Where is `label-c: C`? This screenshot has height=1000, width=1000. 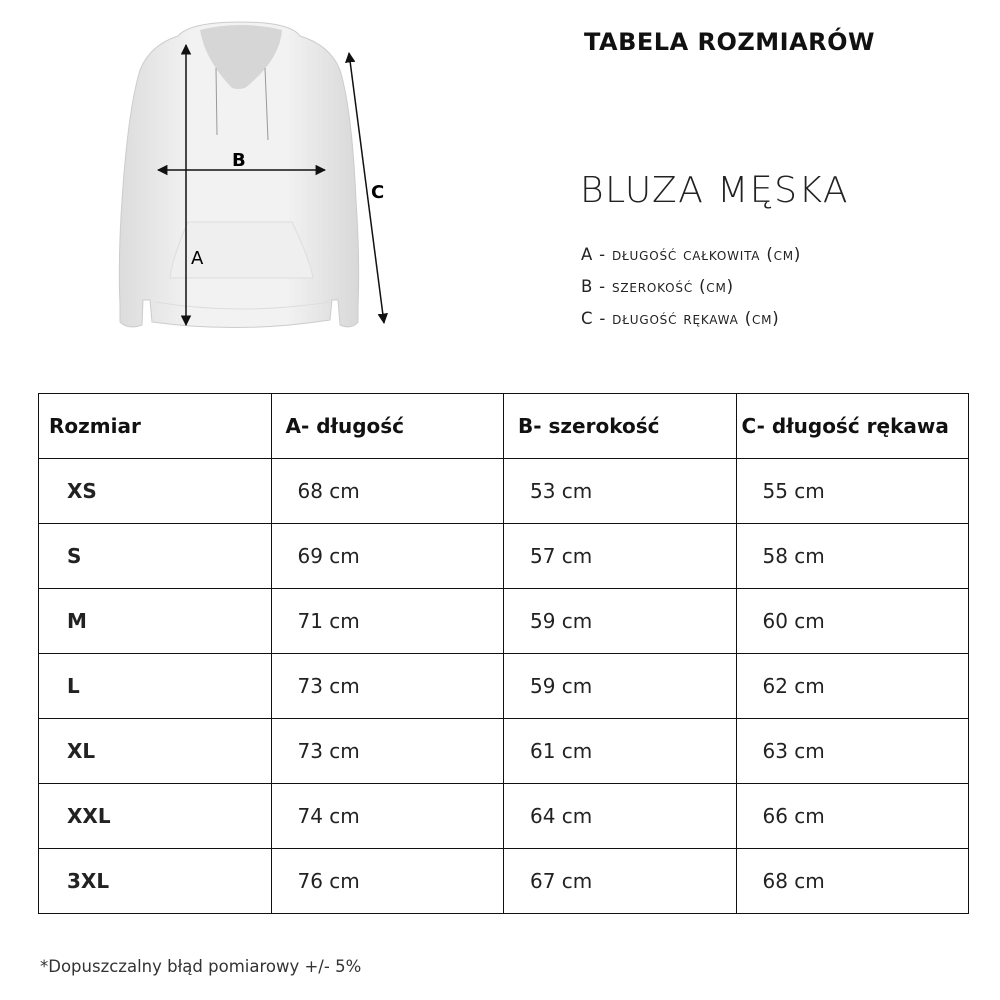
label-c: C is located at coordinates (377, 192).